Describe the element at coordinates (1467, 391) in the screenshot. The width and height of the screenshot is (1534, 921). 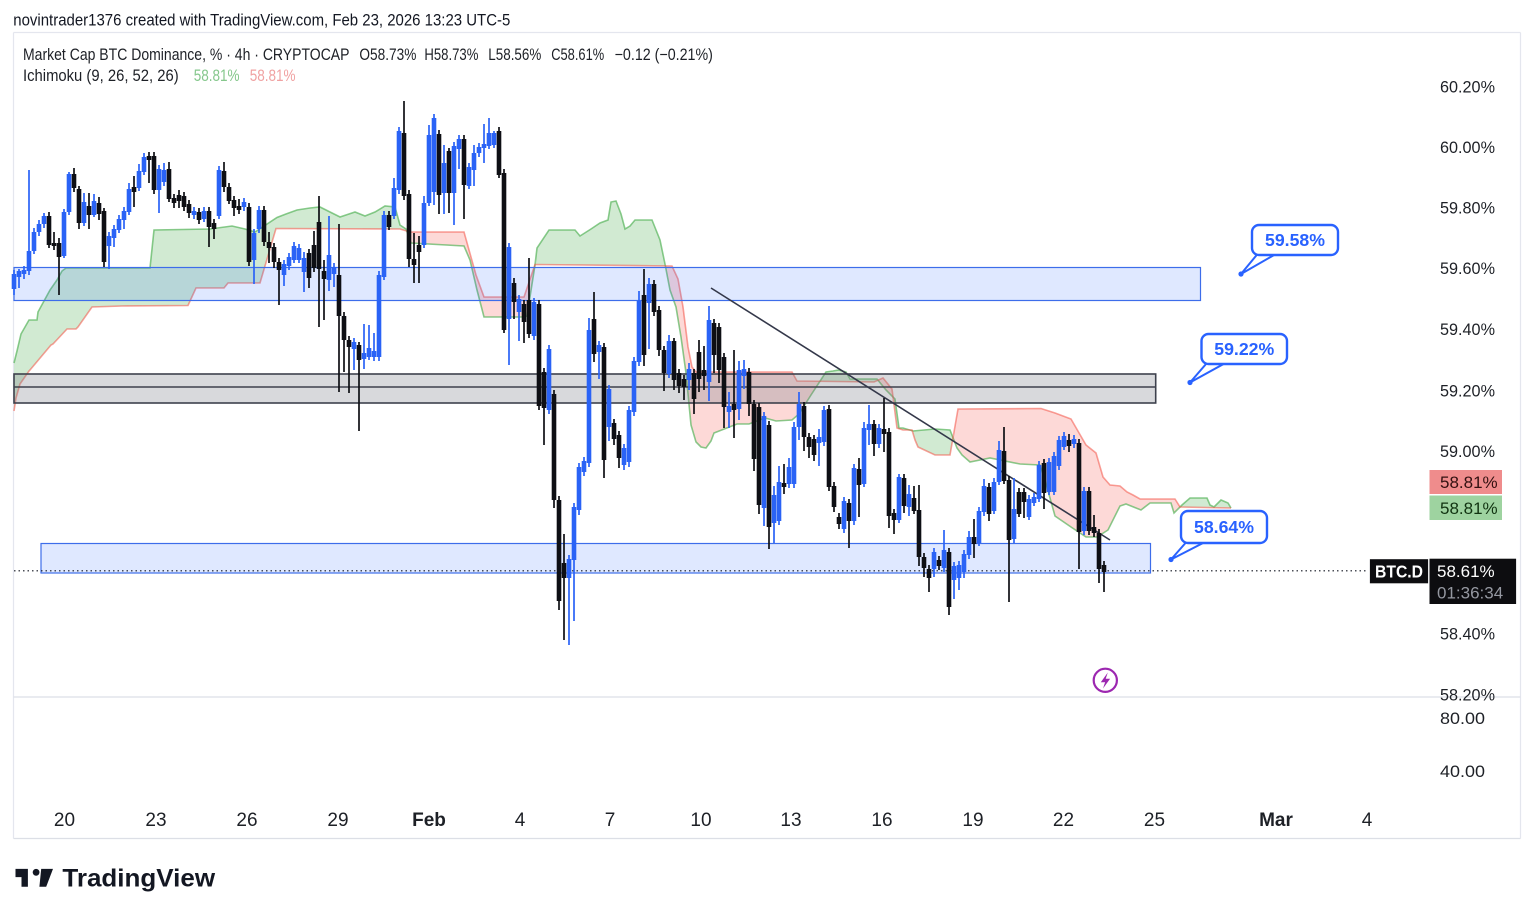
I see `svg-text: 59.20%` at that location.